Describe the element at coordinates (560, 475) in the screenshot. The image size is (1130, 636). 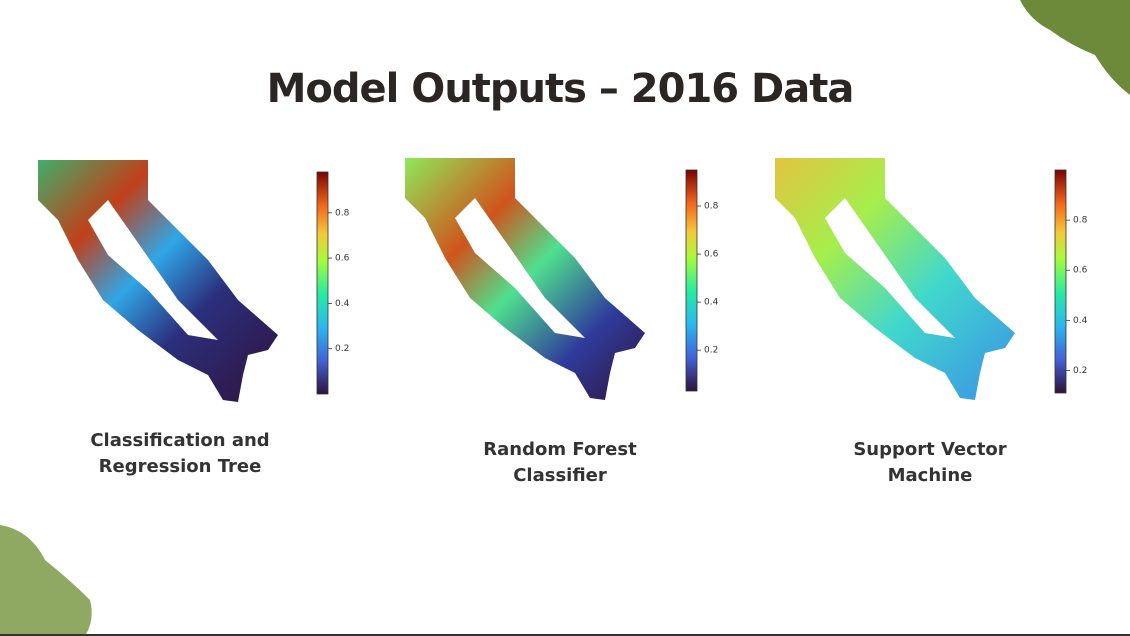
I see `caption: Classifier` at that location.